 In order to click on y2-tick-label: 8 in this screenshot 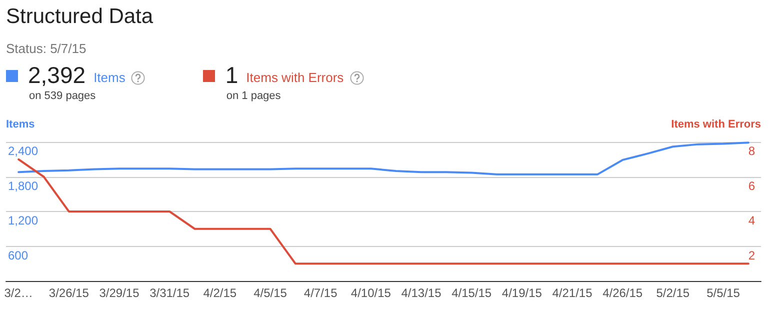, I will do `click(752, 151)`.